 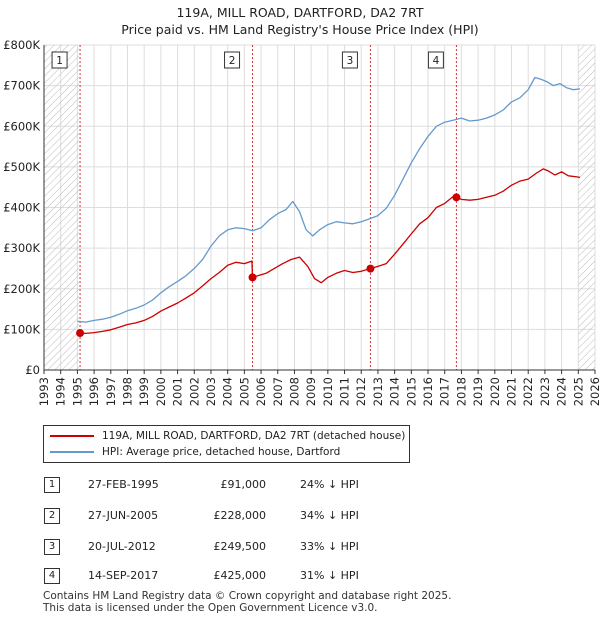 I want to click on x-tick-label: 2021, so click(x=512, y=391).